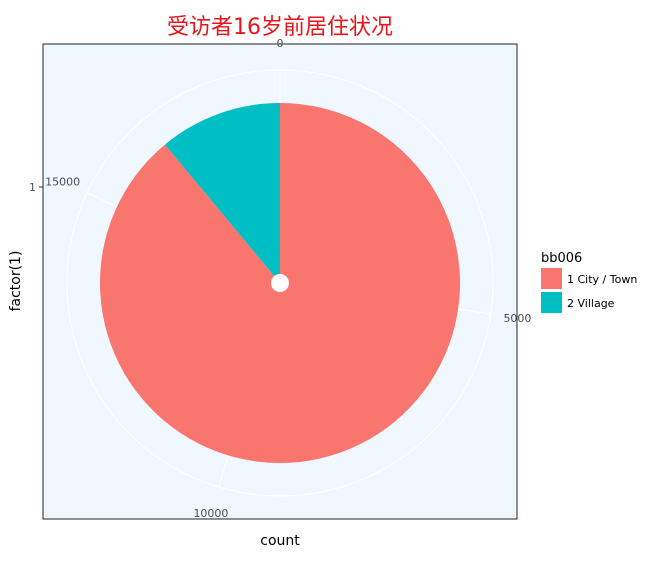 The image size is (650, 561). Describe the element at coordinates (210, 513) in the screenshot. I see `radial-tick-label-2: 10000` at that location.